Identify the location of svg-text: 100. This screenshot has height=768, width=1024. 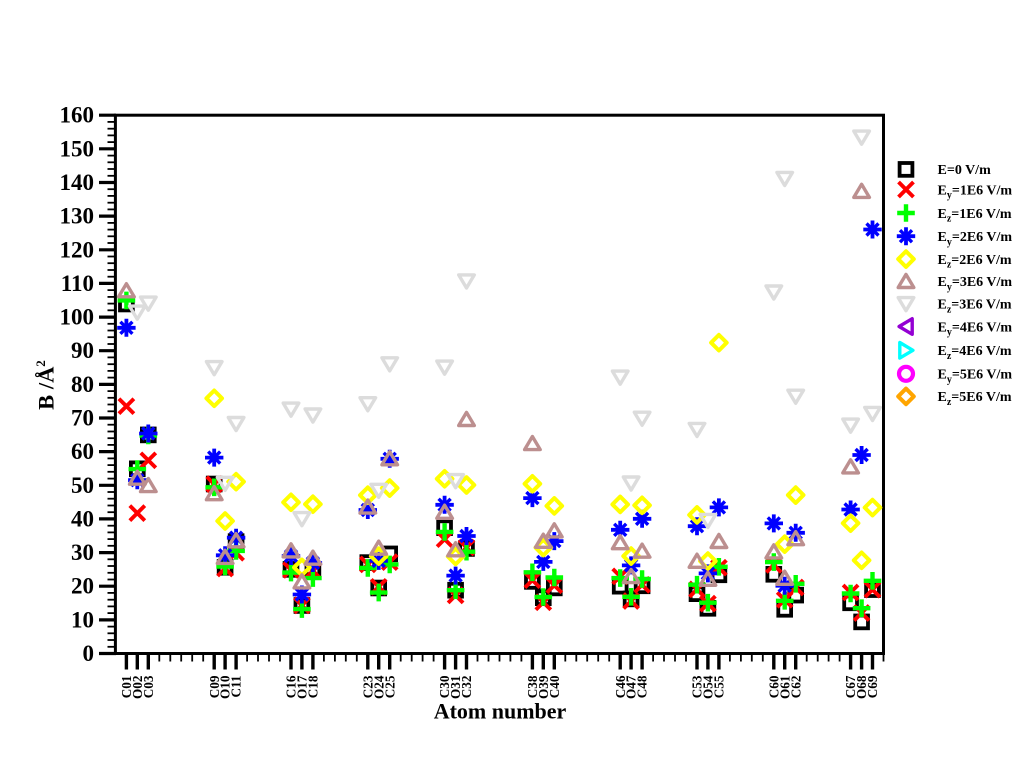
(77, 317).